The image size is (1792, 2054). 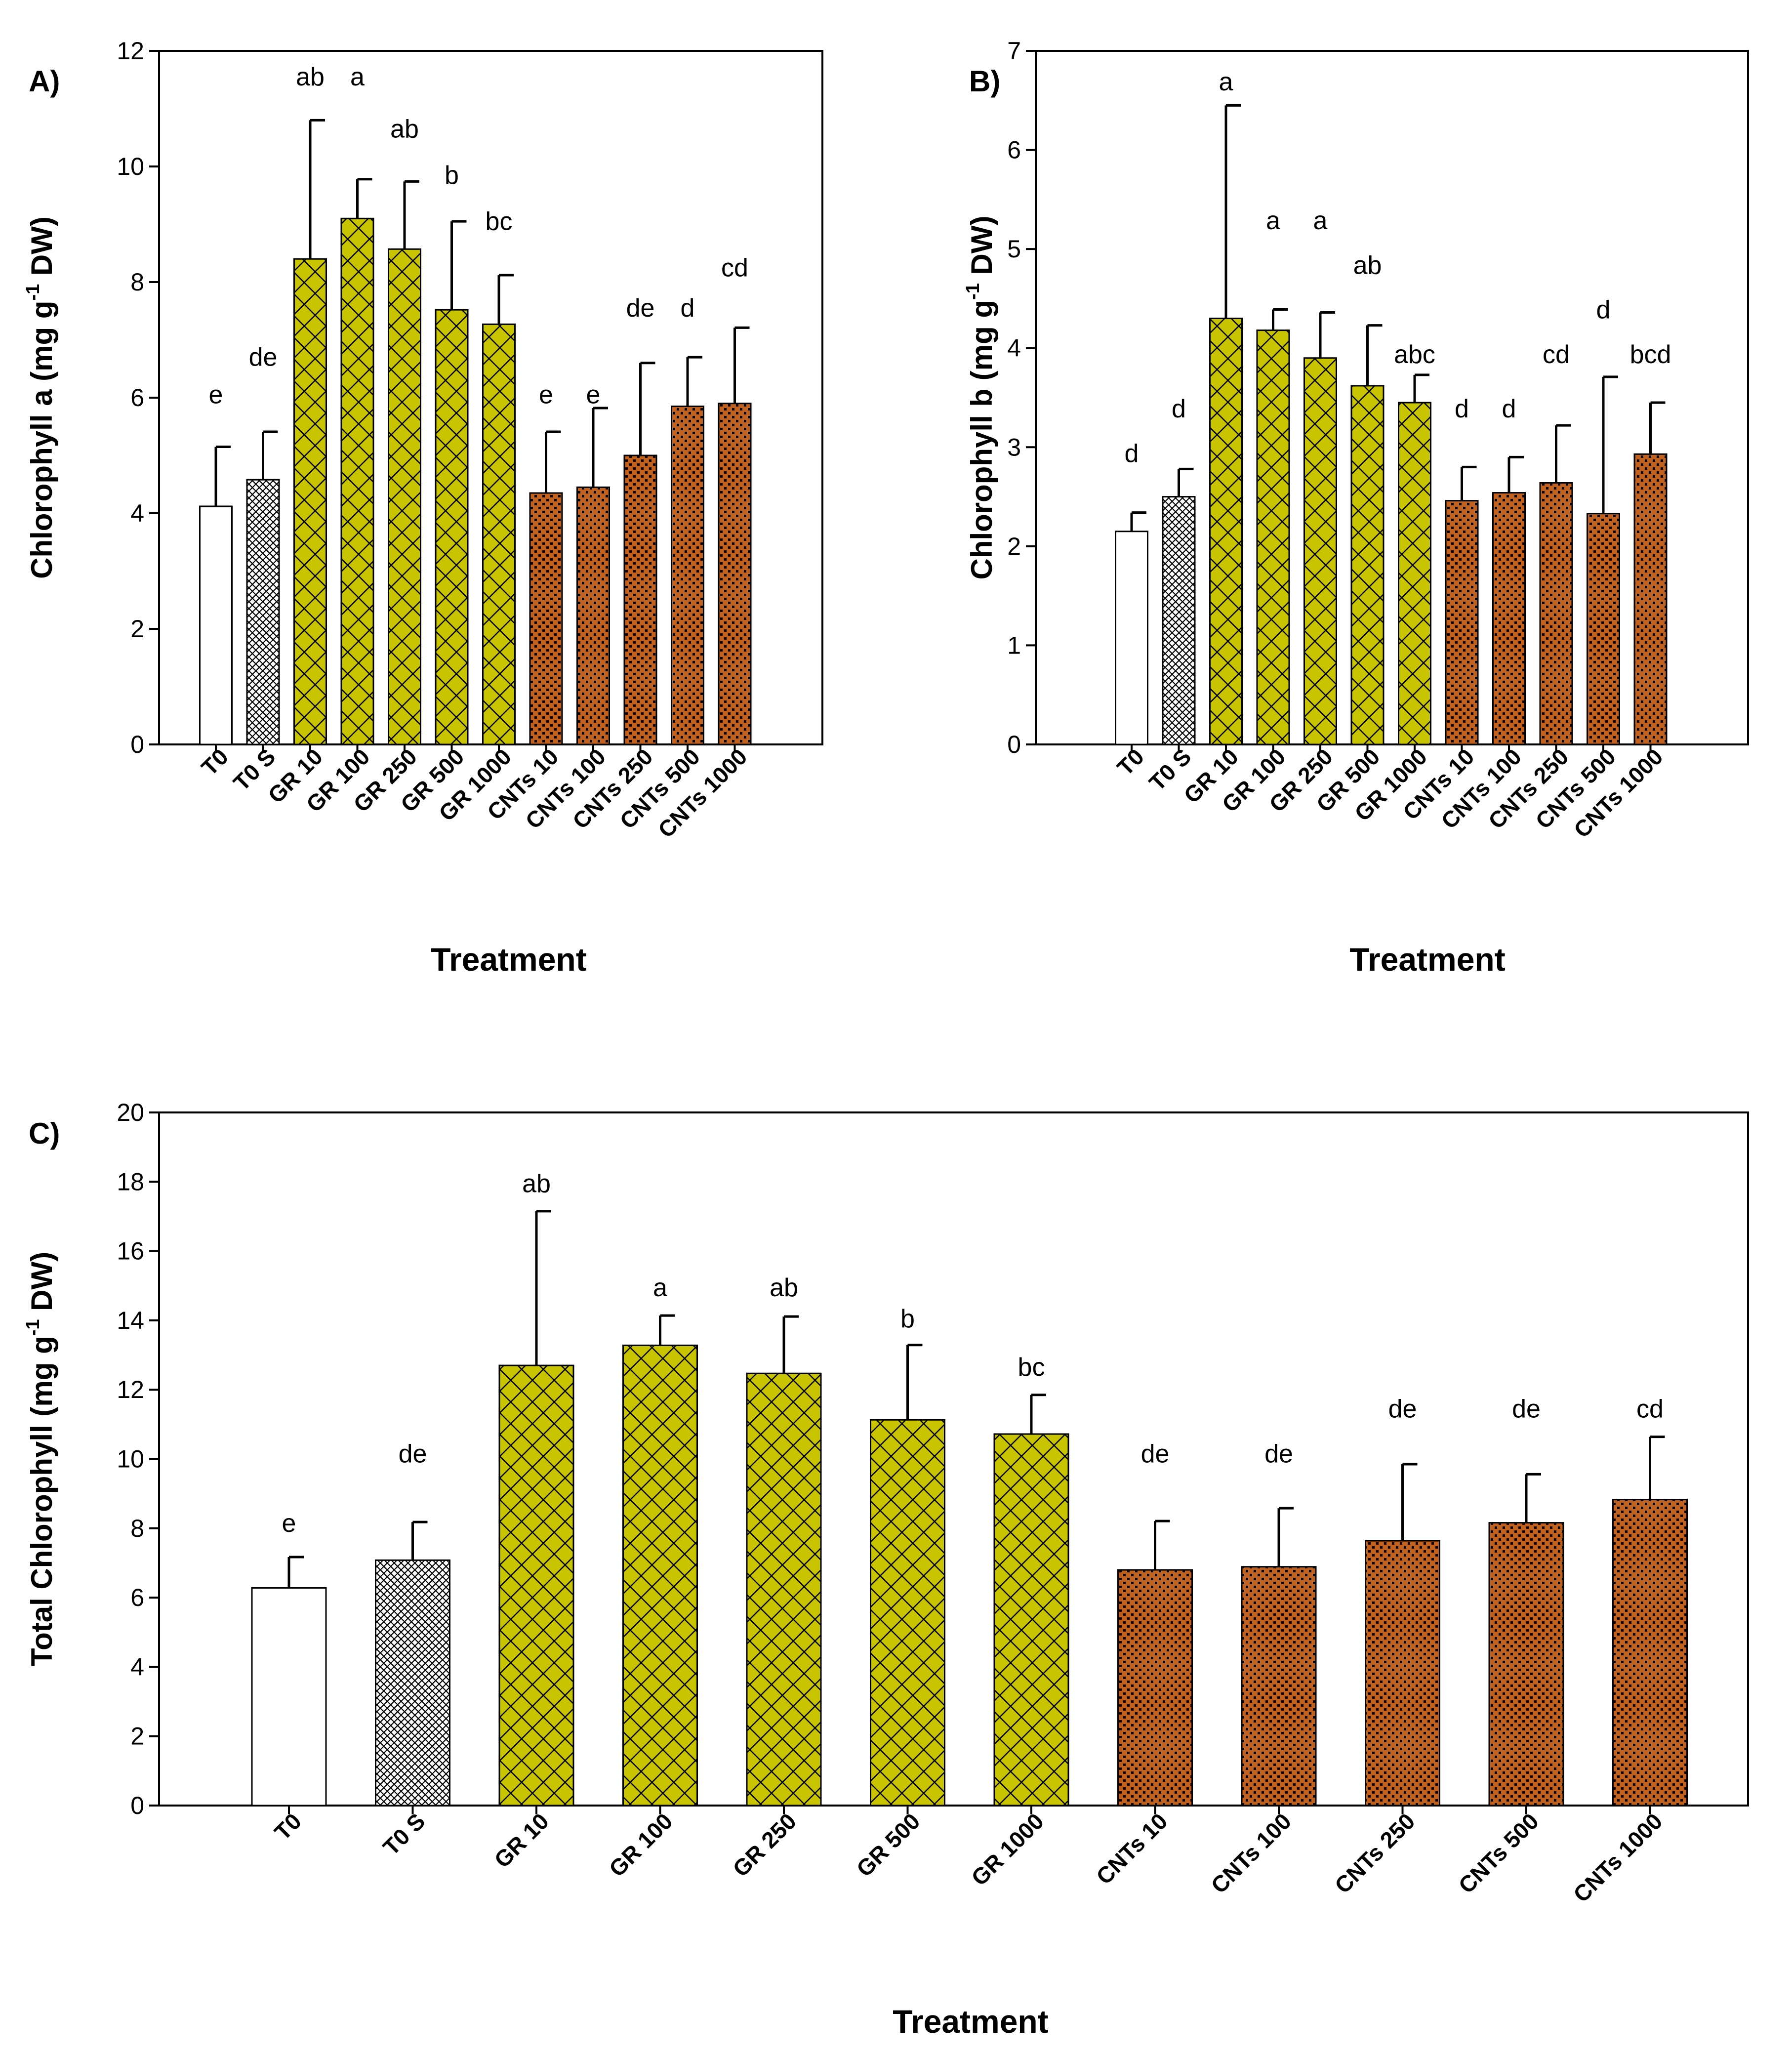 I want to click on y-axis-label: Chlorophyll b (mg g-1 DW), so click(x=980, y=397).